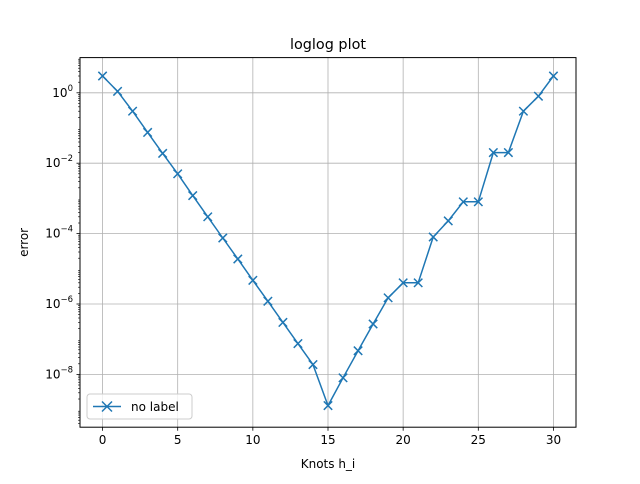 The image size is (640, 484). I want to click on chart-title: loglog plot, so click(328, 45).